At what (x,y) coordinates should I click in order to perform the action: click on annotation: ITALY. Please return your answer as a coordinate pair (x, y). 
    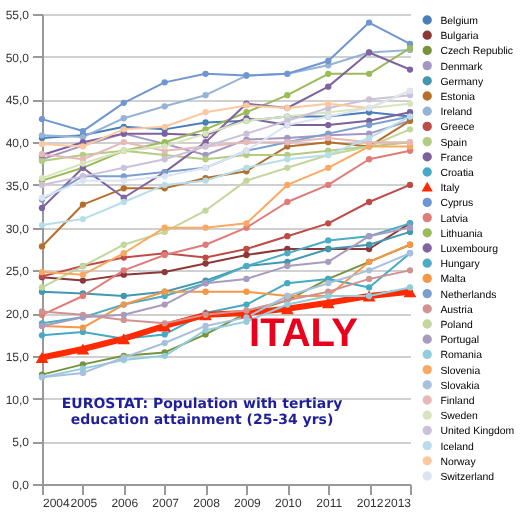
    Looking at the image, I should click on (304, 334).